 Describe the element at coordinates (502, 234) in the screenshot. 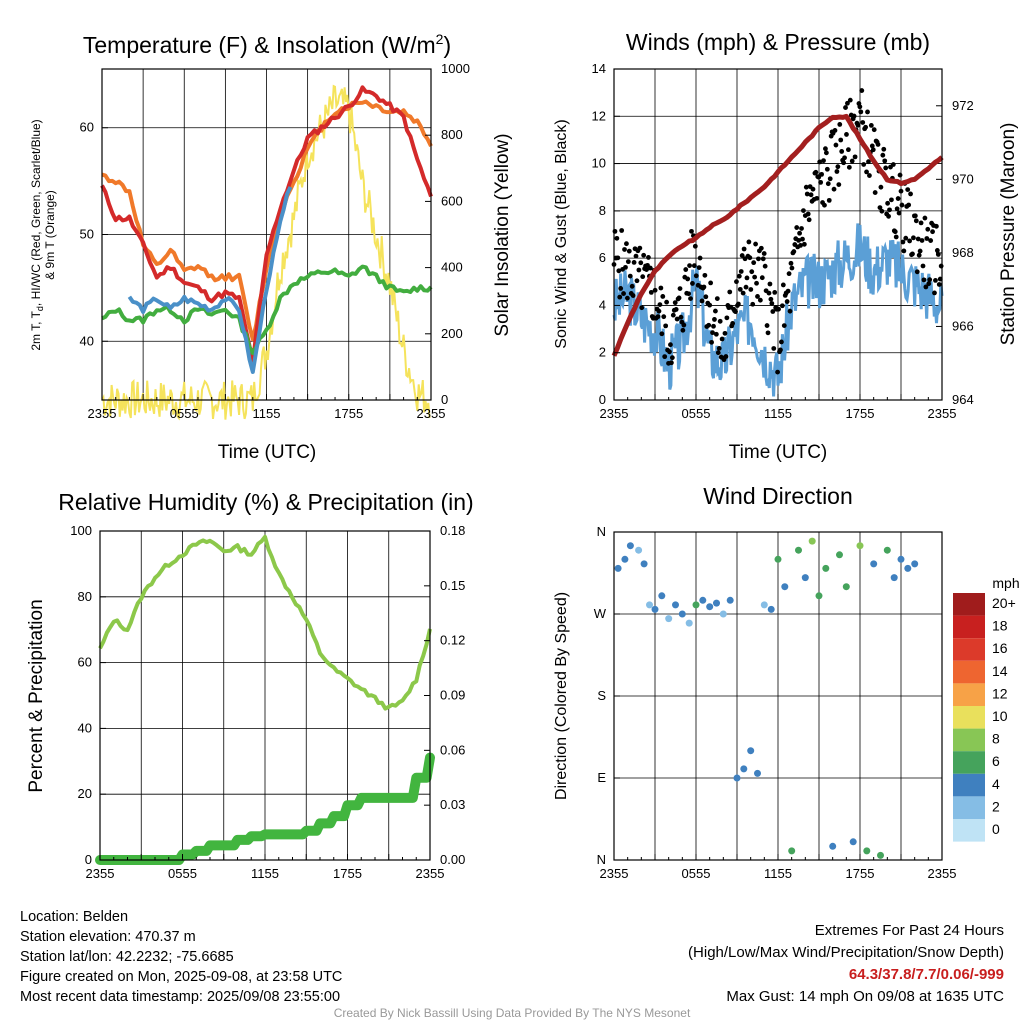

I see `temp-y-label-right: Solar Insolation (Yellow)` at that location.